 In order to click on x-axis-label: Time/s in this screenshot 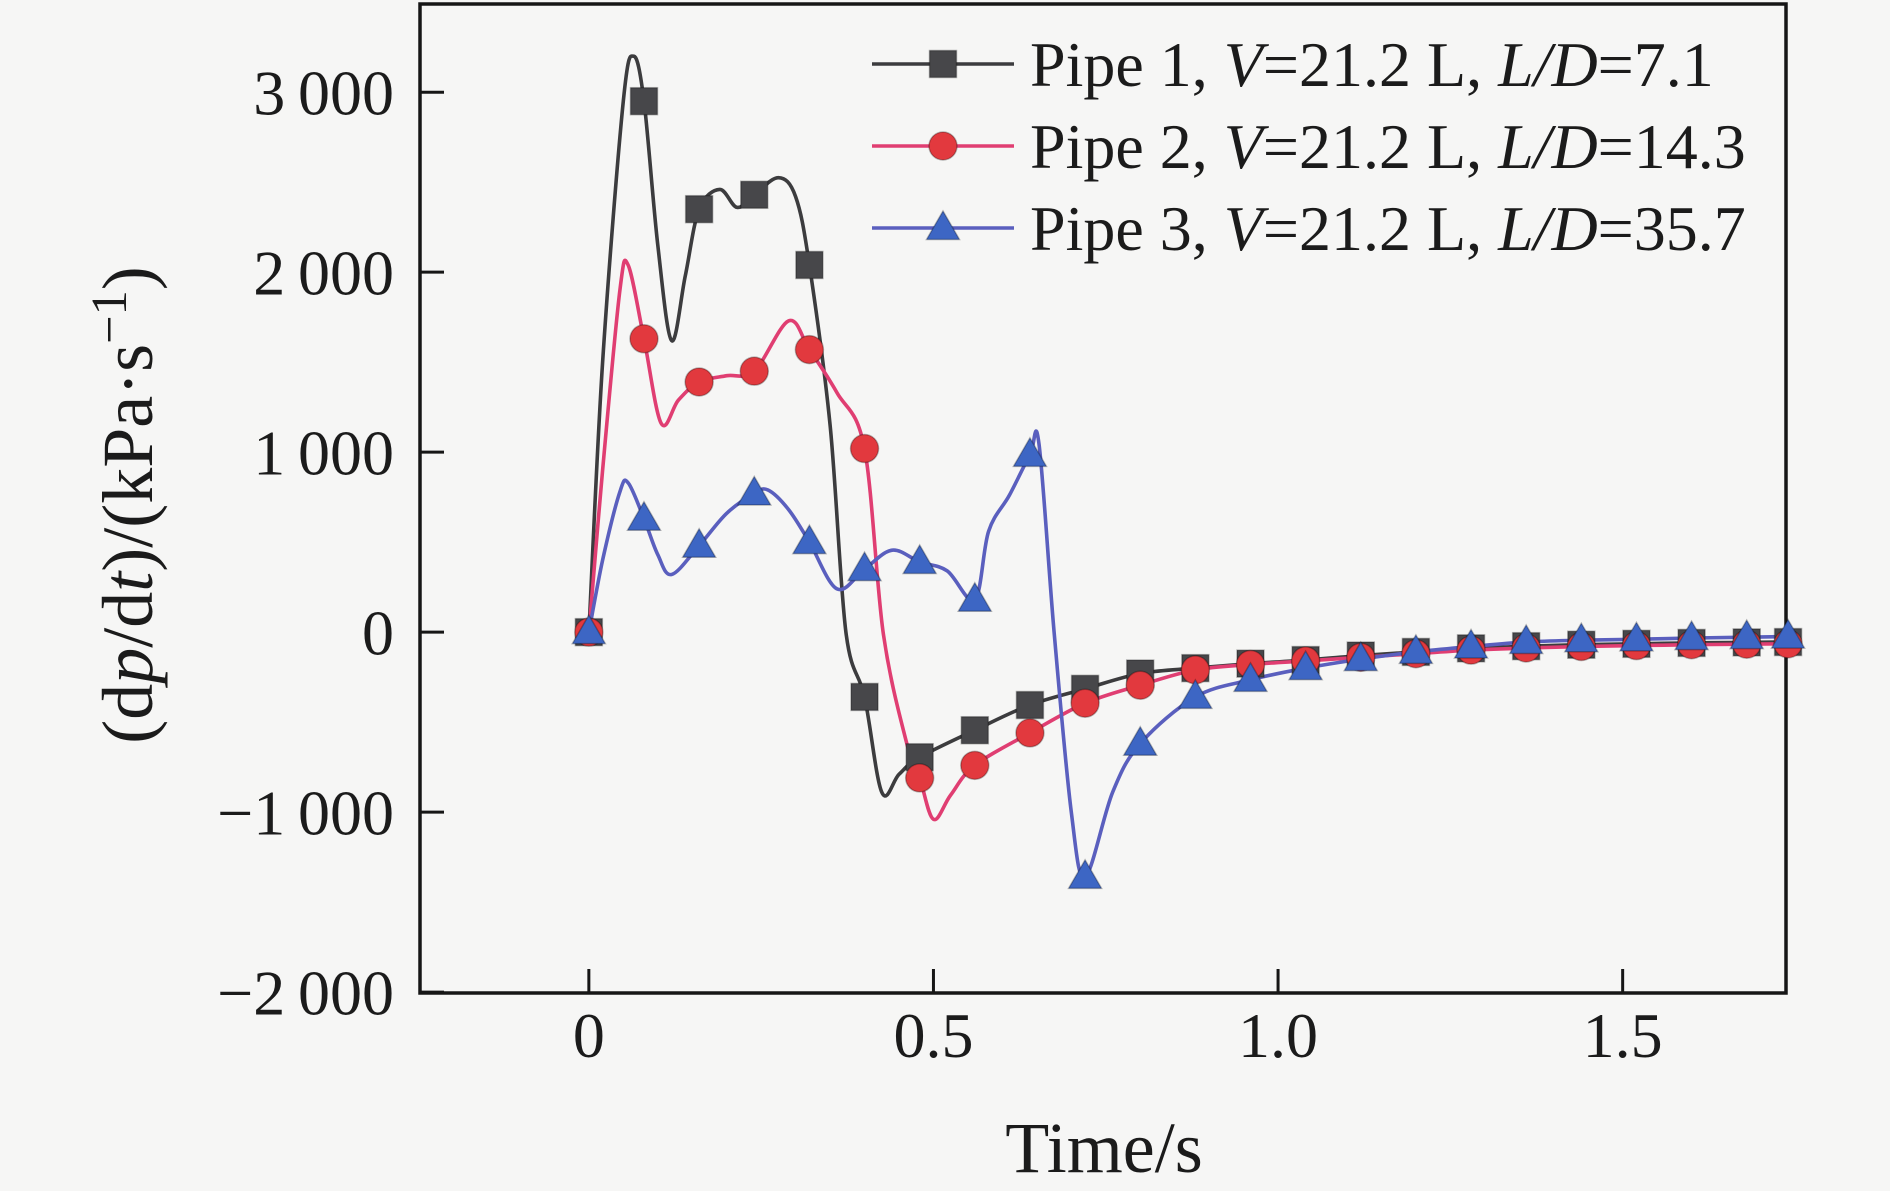, I will do `click(1103, 1148)`.